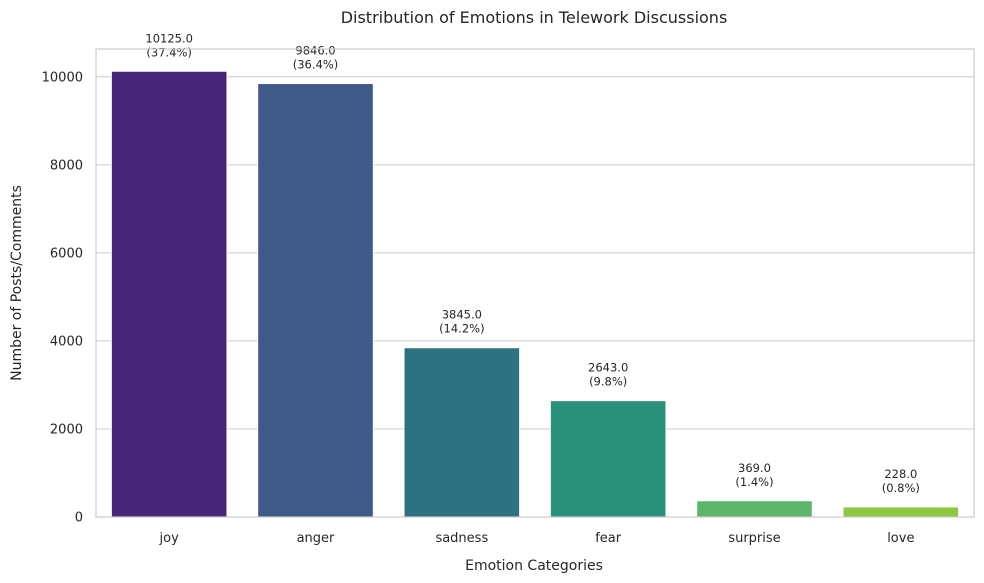 Image resolution: width=984 pixels, height=583 pixels. I want to click on x-axis-label: Emotion Categories, so click(534, 566).